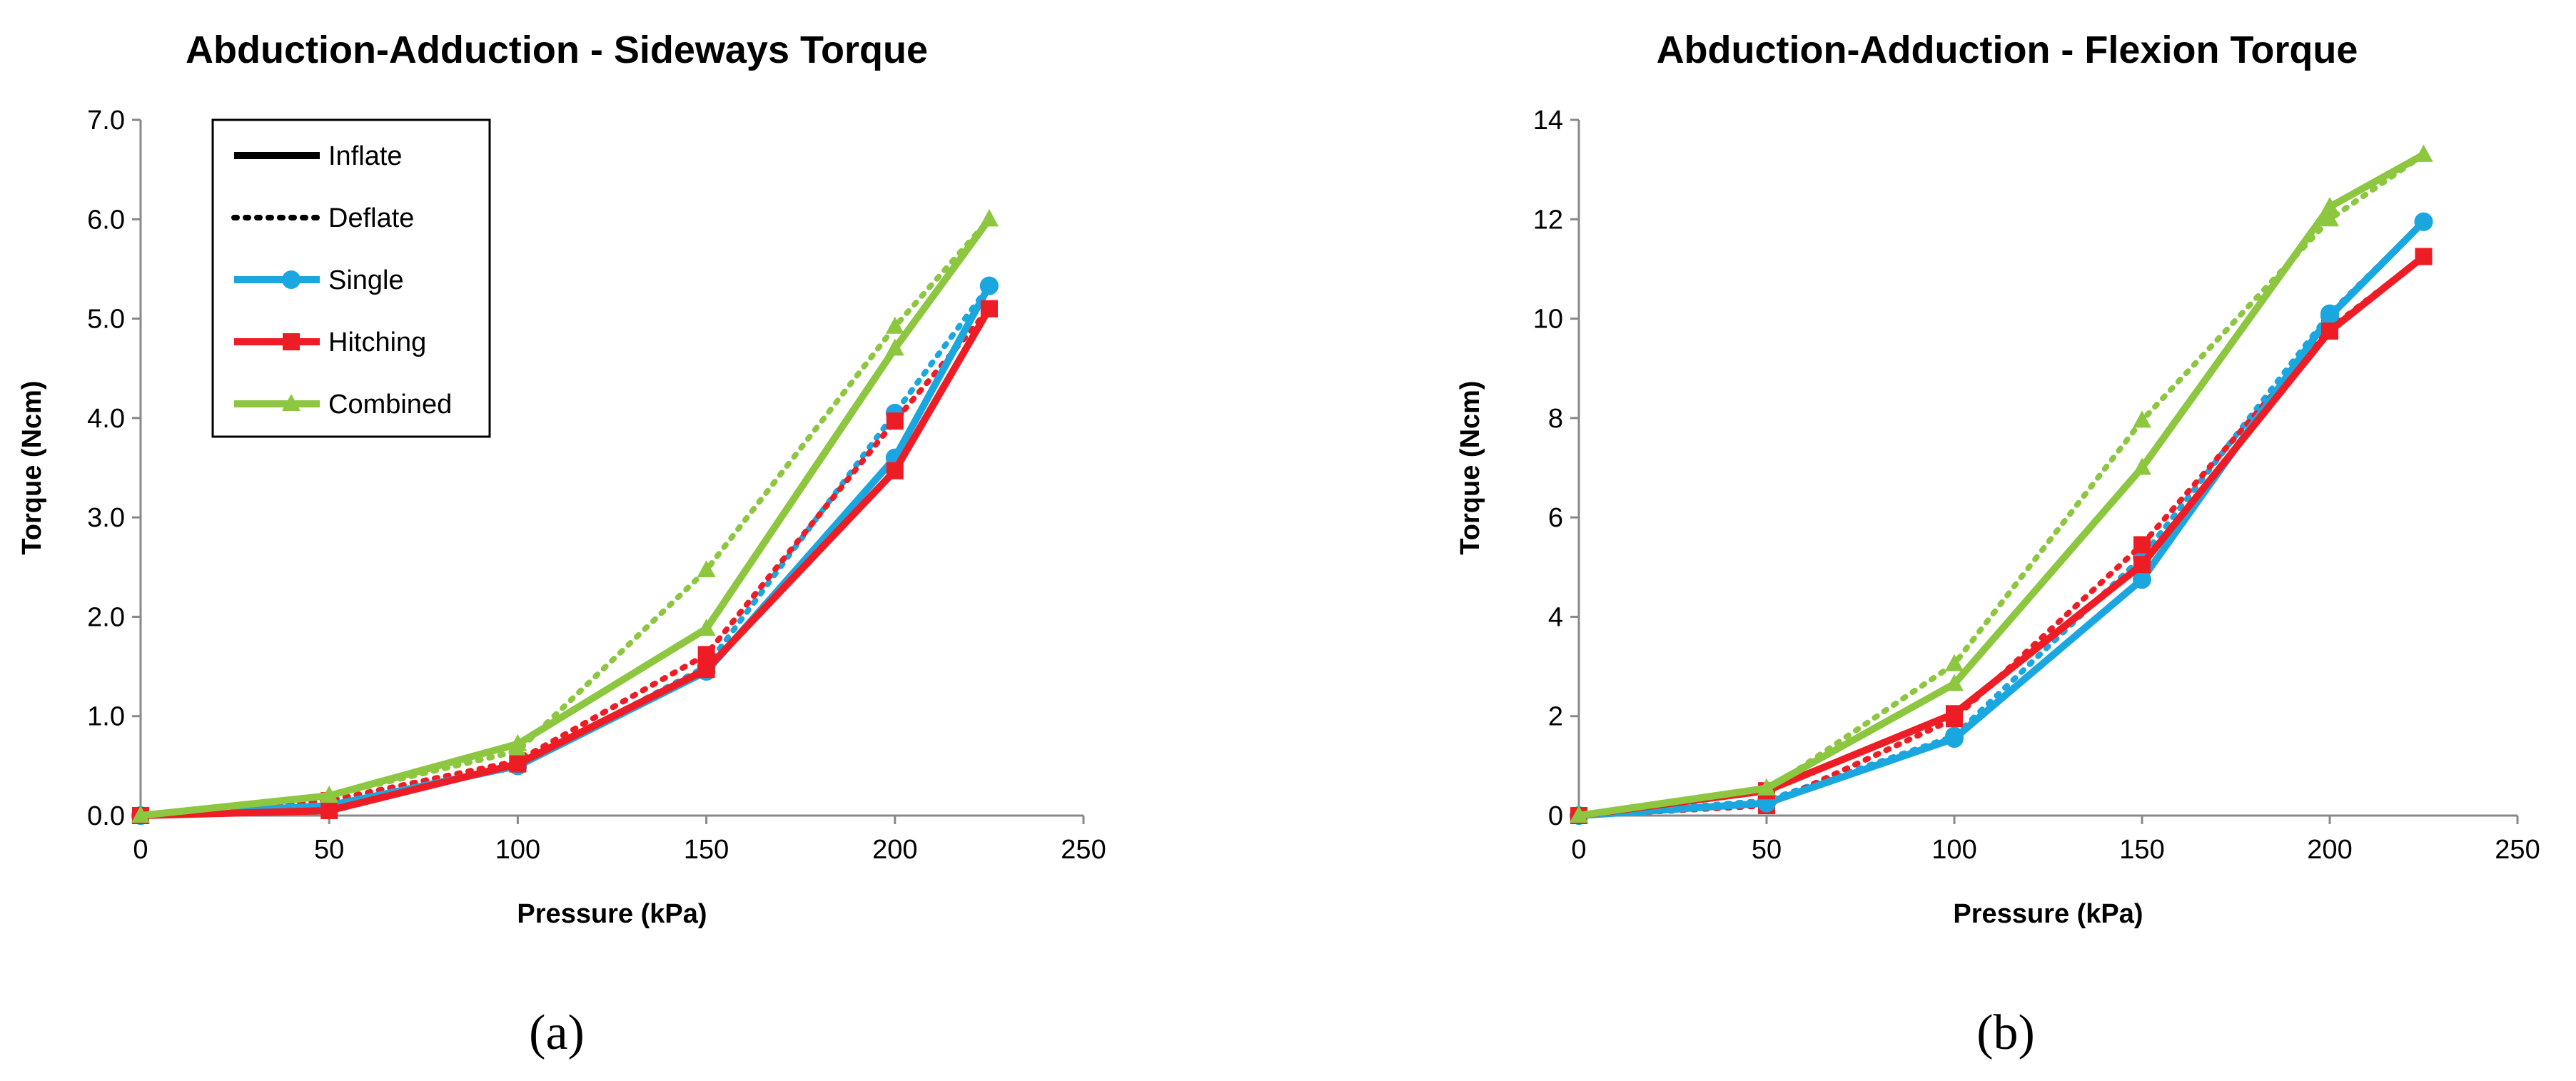 This screenshot has width=2576, height=1081. I want to click on y-tick-label: 3.0, so click(106, 518).